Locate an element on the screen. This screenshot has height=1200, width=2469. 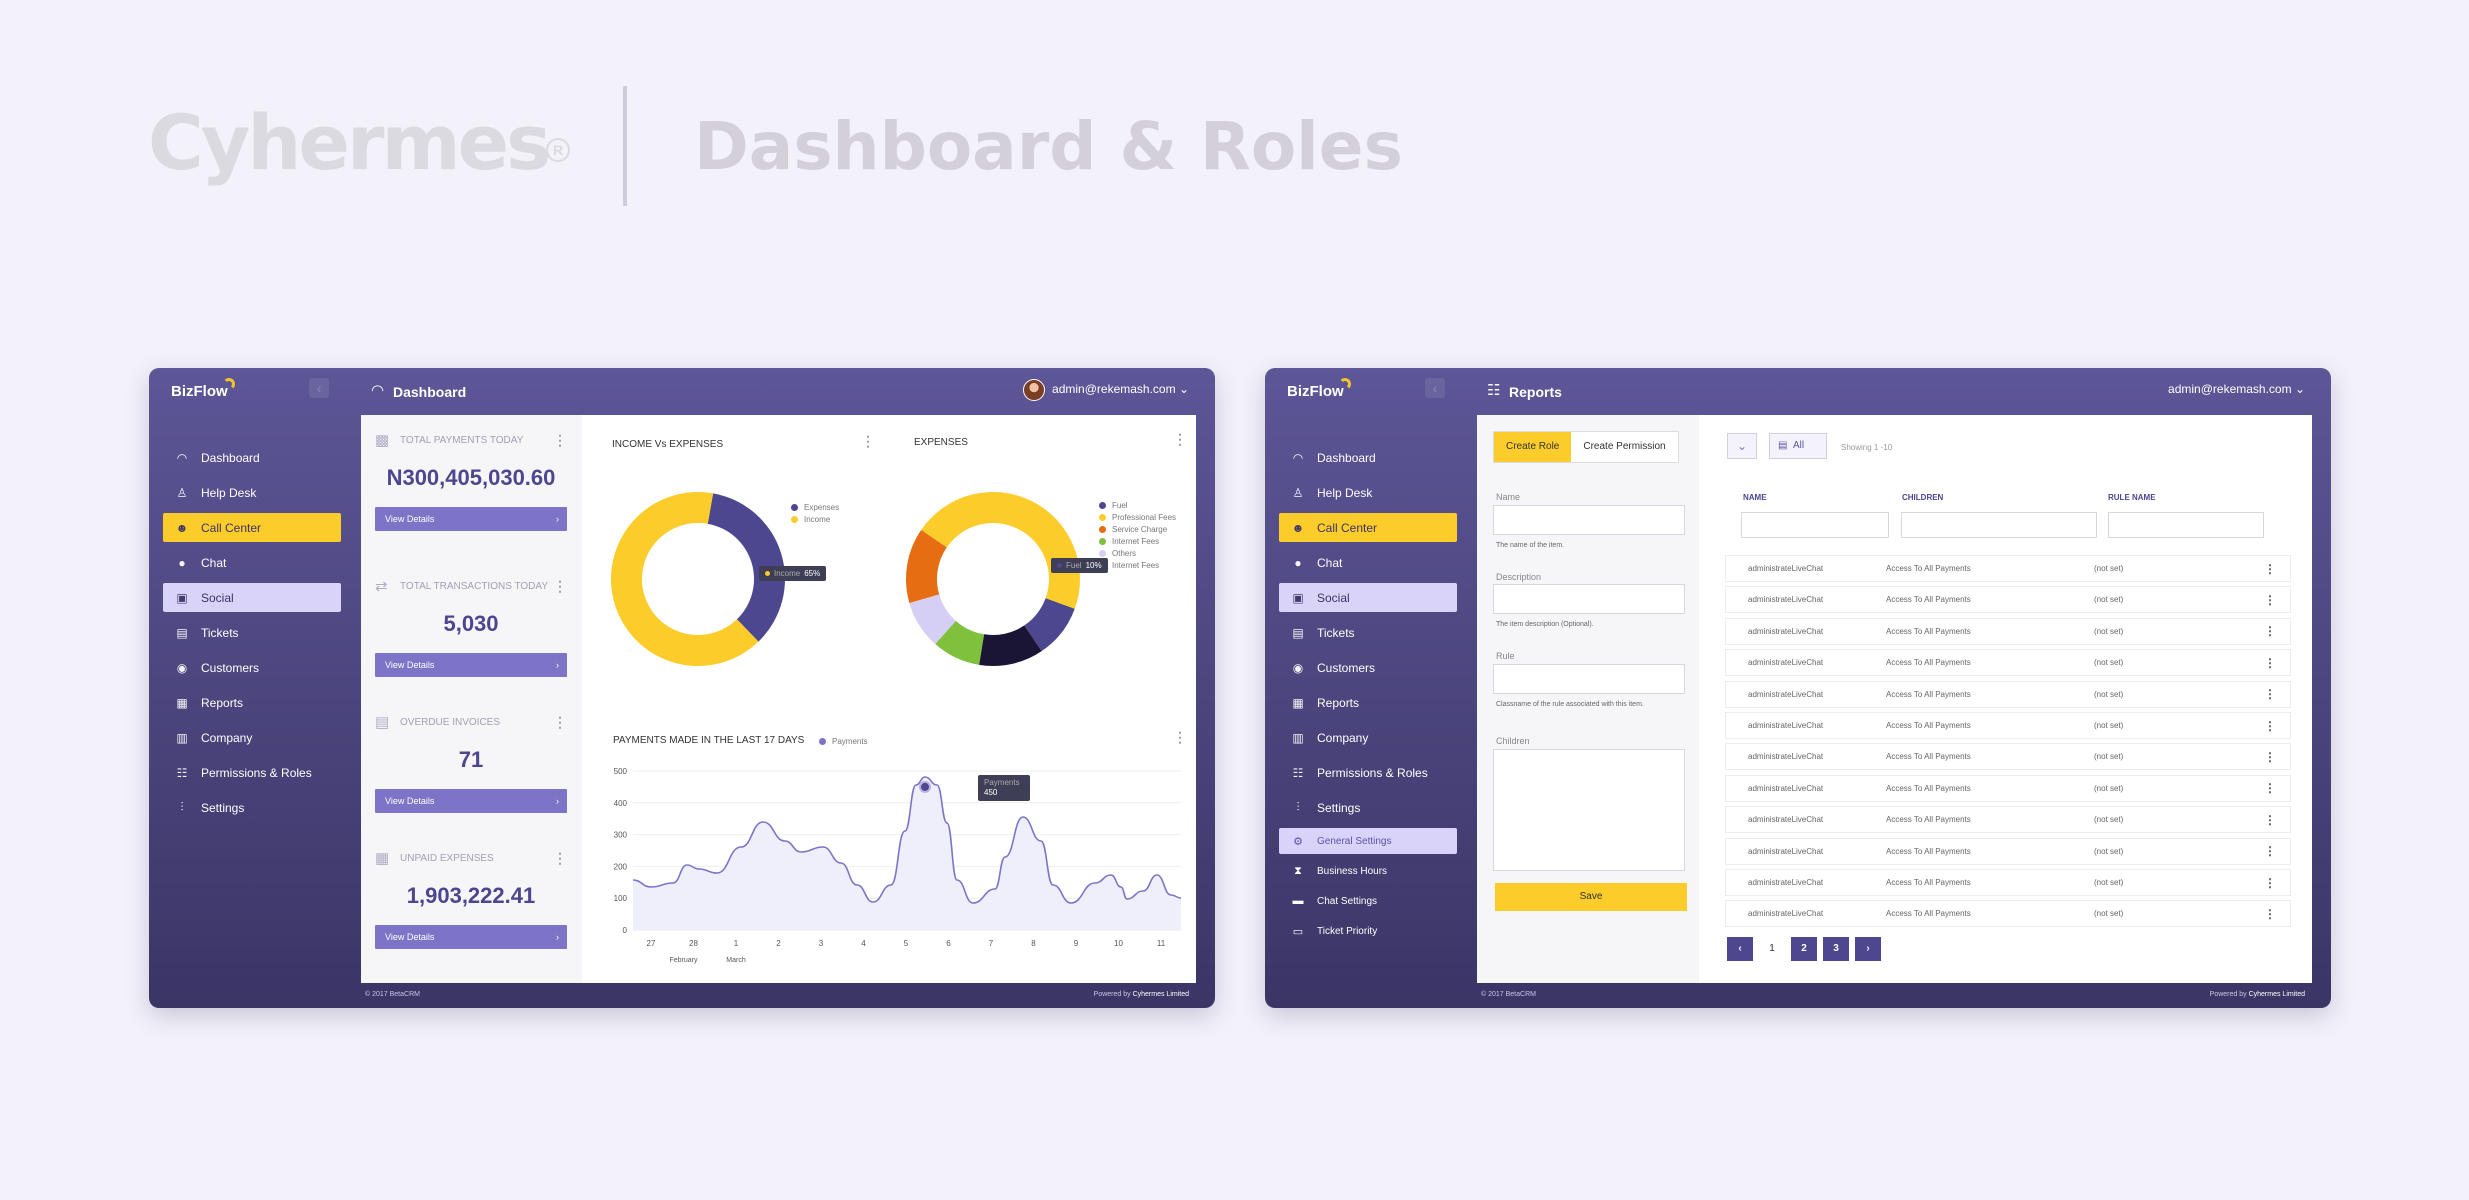
payments-point is located at coordinates (925, 786).